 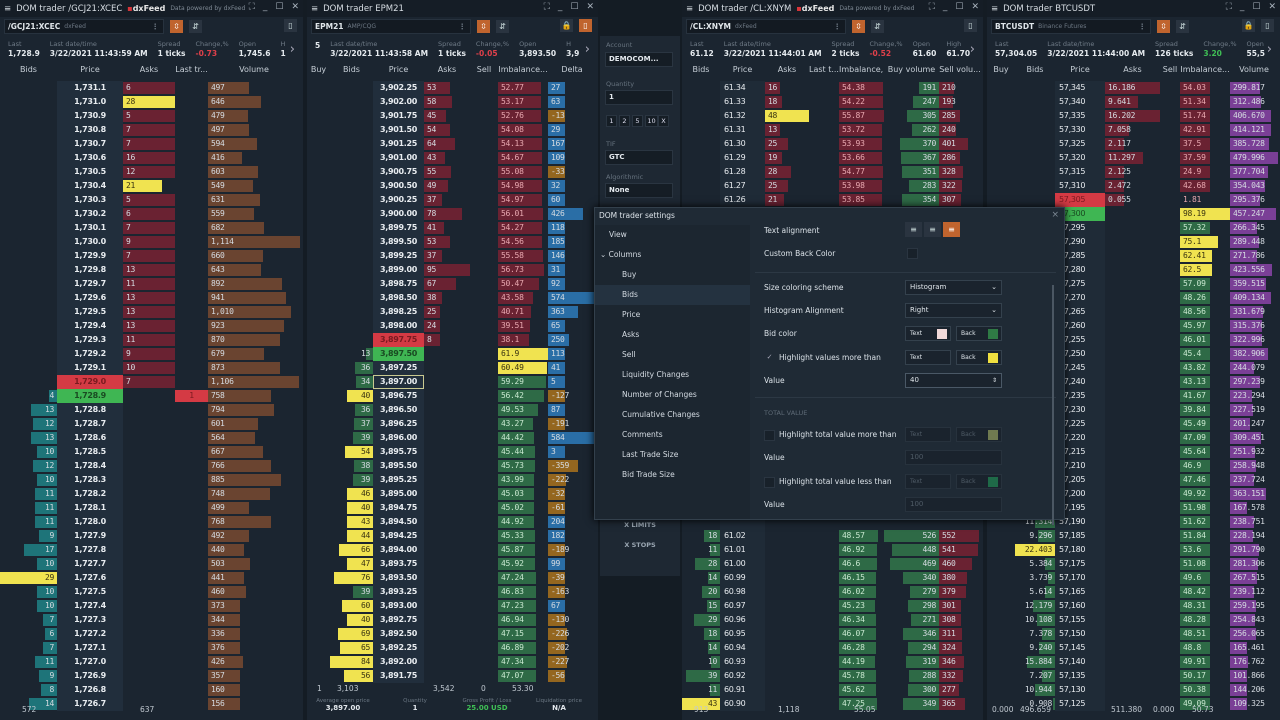 I want to click on price-cell: 57,245, so click(x=1072, y=367).